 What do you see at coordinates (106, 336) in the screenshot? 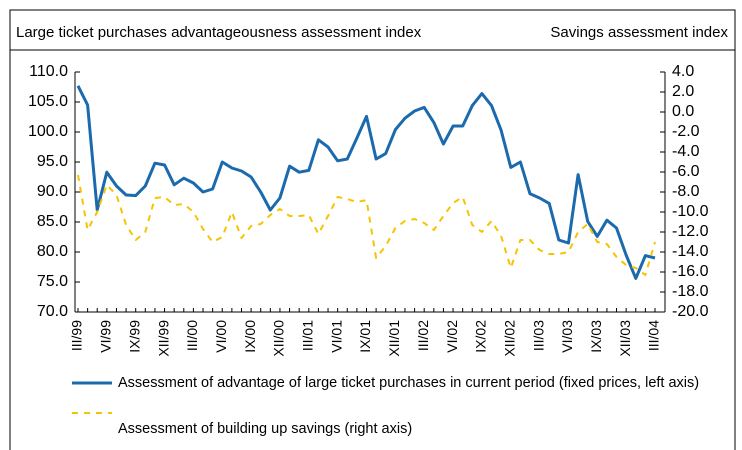
I see `x-tick-label: VI/99` at bounding box center [106, 336].